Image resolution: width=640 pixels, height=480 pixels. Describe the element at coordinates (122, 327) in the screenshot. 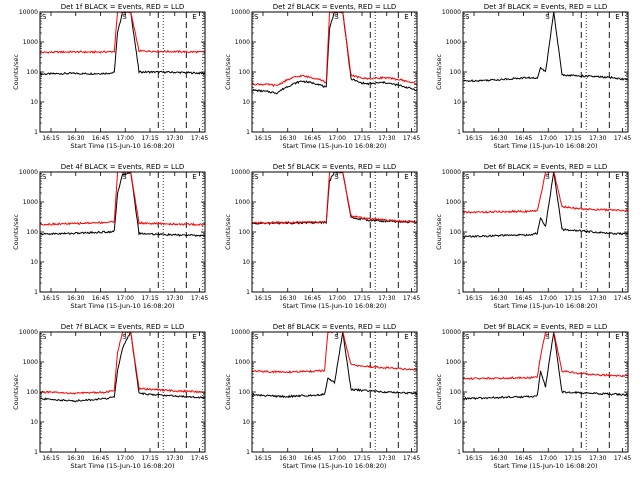

I see `panel-title: Det 7f BLACK = Events, RED = LLD` at that location.